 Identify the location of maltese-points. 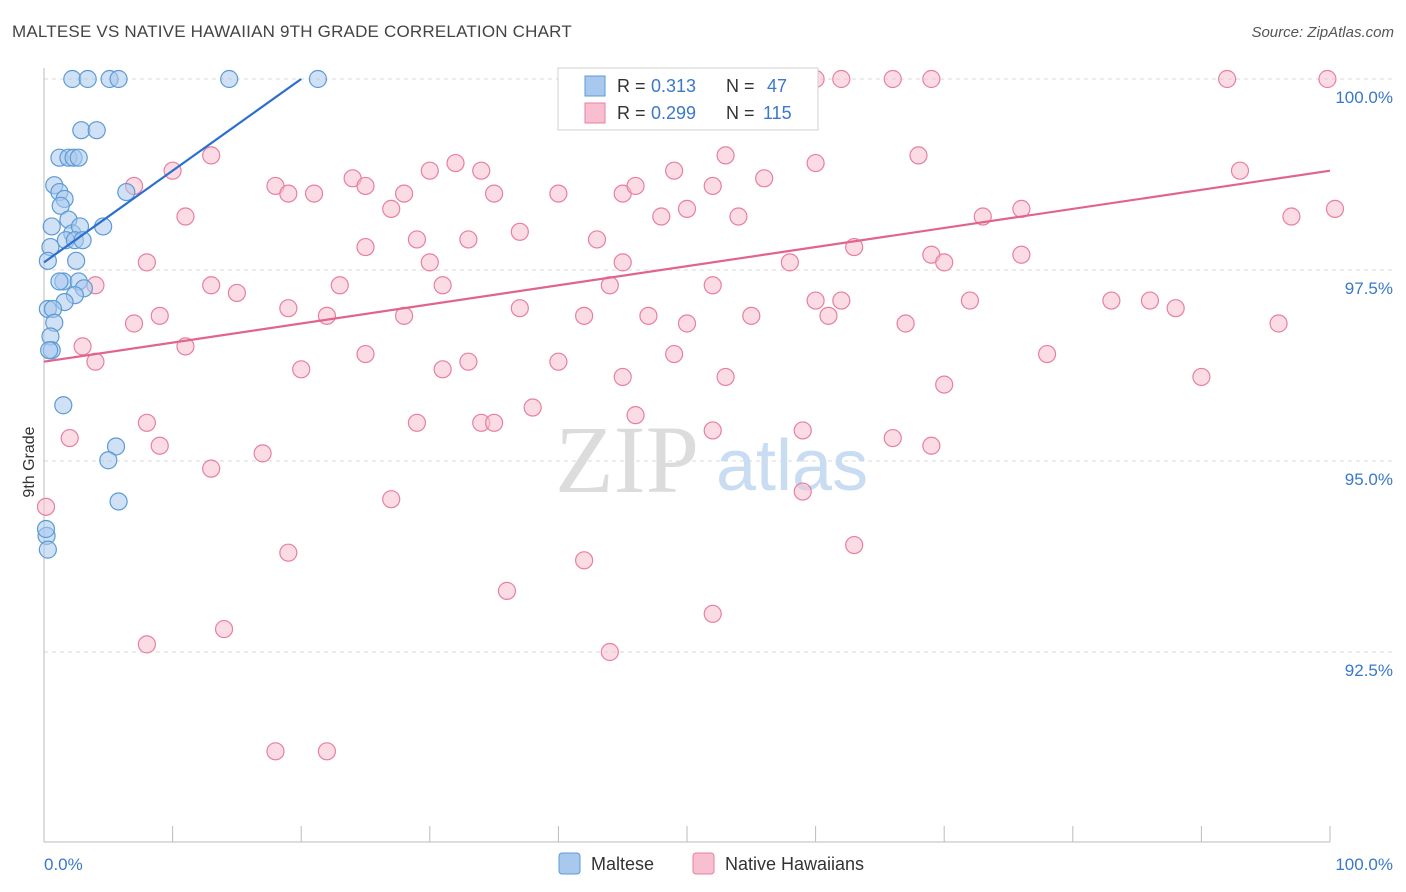
(182, 314).